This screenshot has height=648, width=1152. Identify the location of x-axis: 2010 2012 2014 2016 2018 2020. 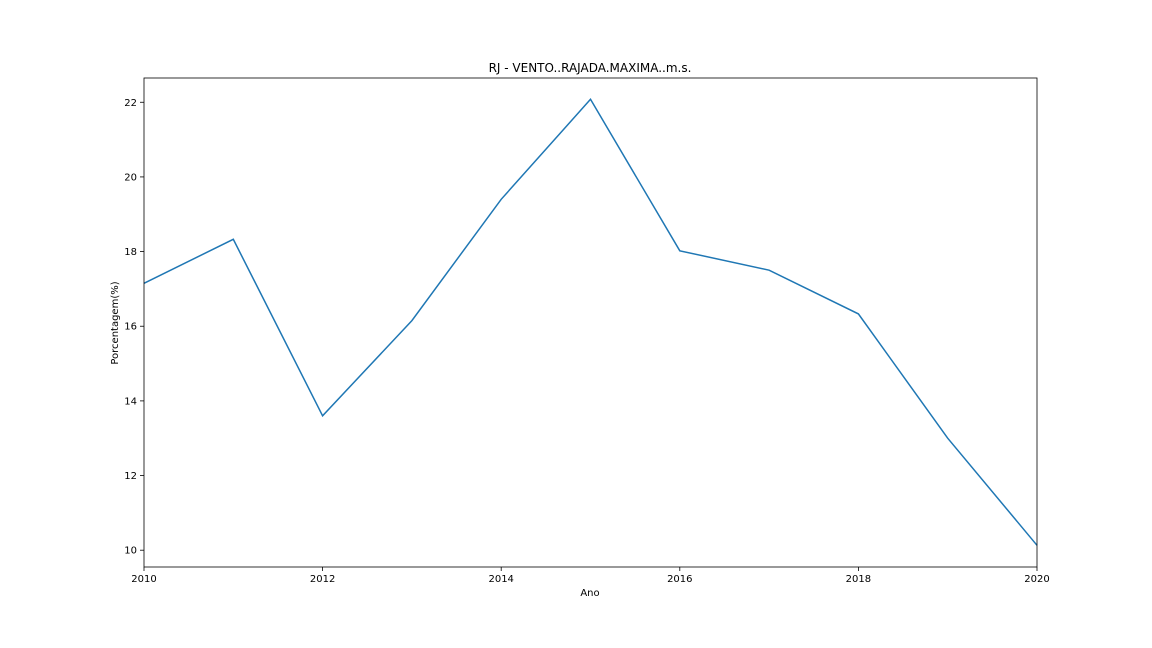
(590, 576).